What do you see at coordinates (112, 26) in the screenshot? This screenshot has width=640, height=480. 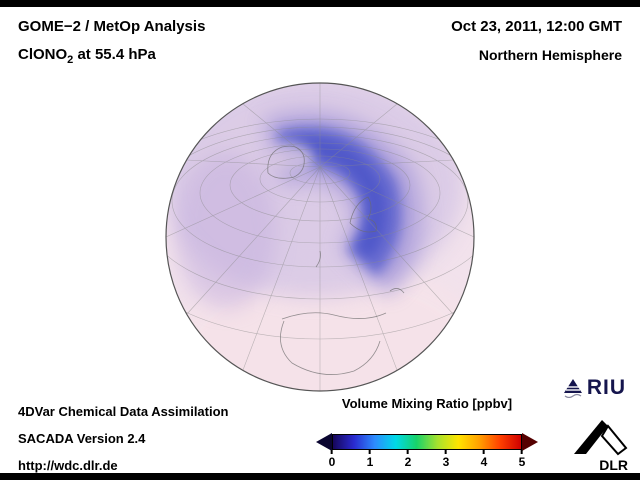 I see `title-line1: GOME−2 / MetOp Analysis` at bounding box center [112, 26].